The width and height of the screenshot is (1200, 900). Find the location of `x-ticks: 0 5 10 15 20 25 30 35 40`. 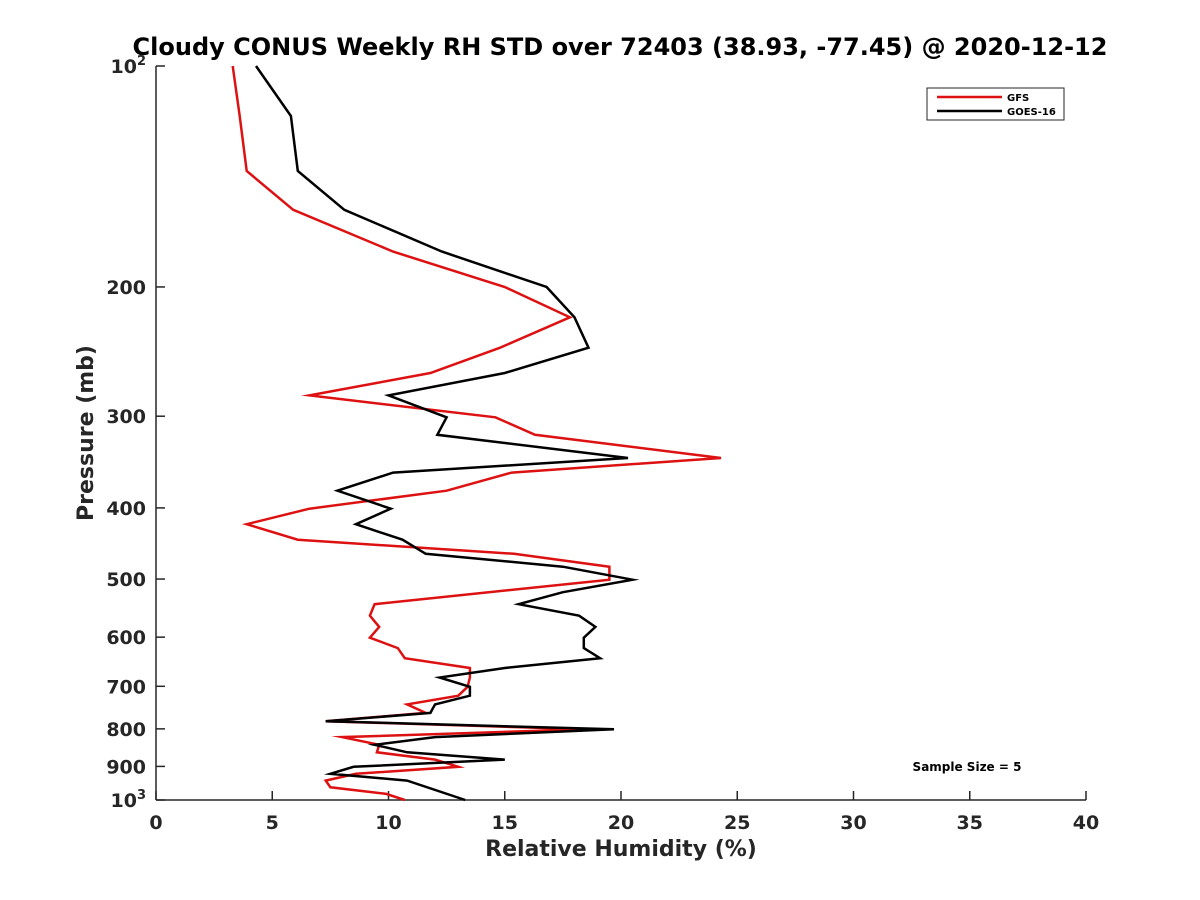

x-ticks: 0 5 10 15 20 25 30 35 40 is located at coordinates (624, 812).